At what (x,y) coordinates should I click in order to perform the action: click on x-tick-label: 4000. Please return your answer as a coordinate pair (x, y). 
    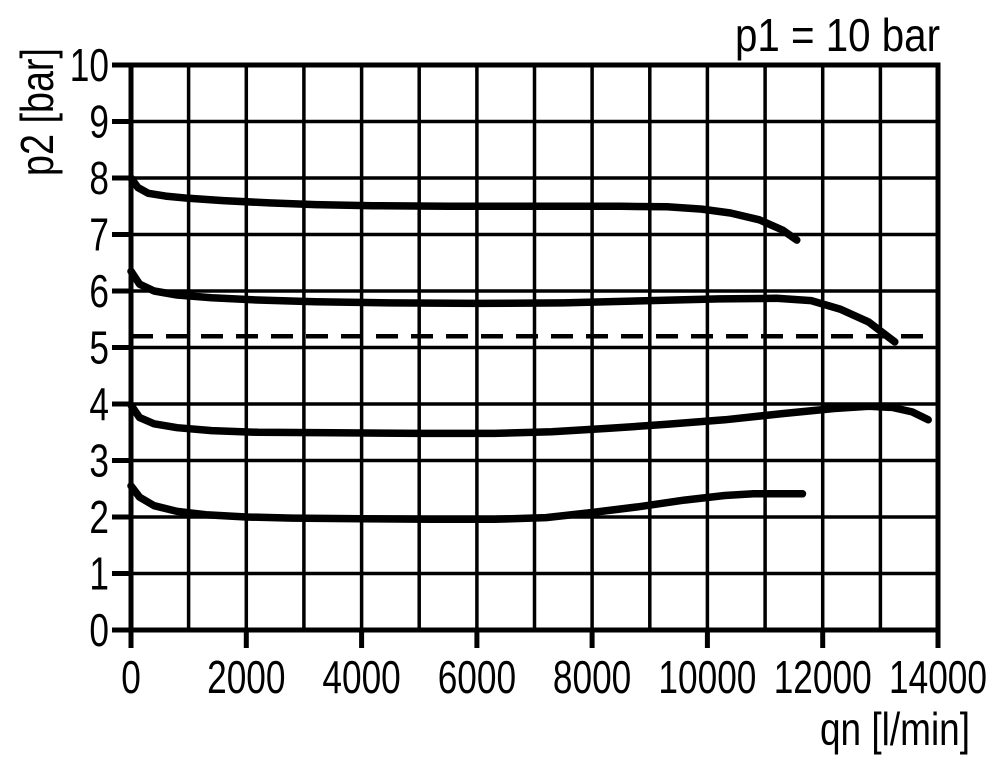
    Looking at the image, I should click on (361, 677).